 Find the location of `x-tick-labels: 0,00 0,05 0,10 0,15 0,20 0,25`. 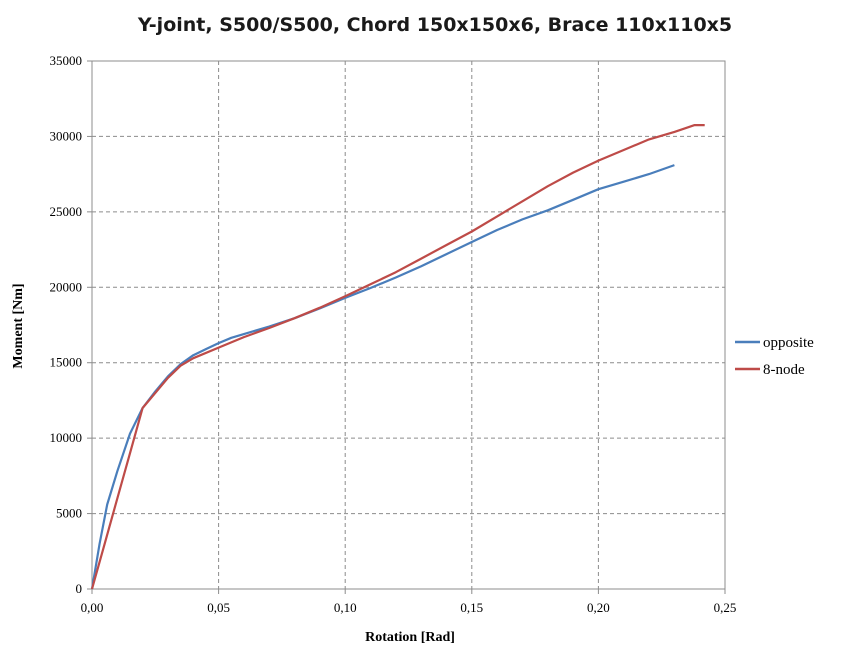

x-tick-labels: 0,00 0,05 0,10 0,15 0,20 0,25 is located at coordinates (409, 607).